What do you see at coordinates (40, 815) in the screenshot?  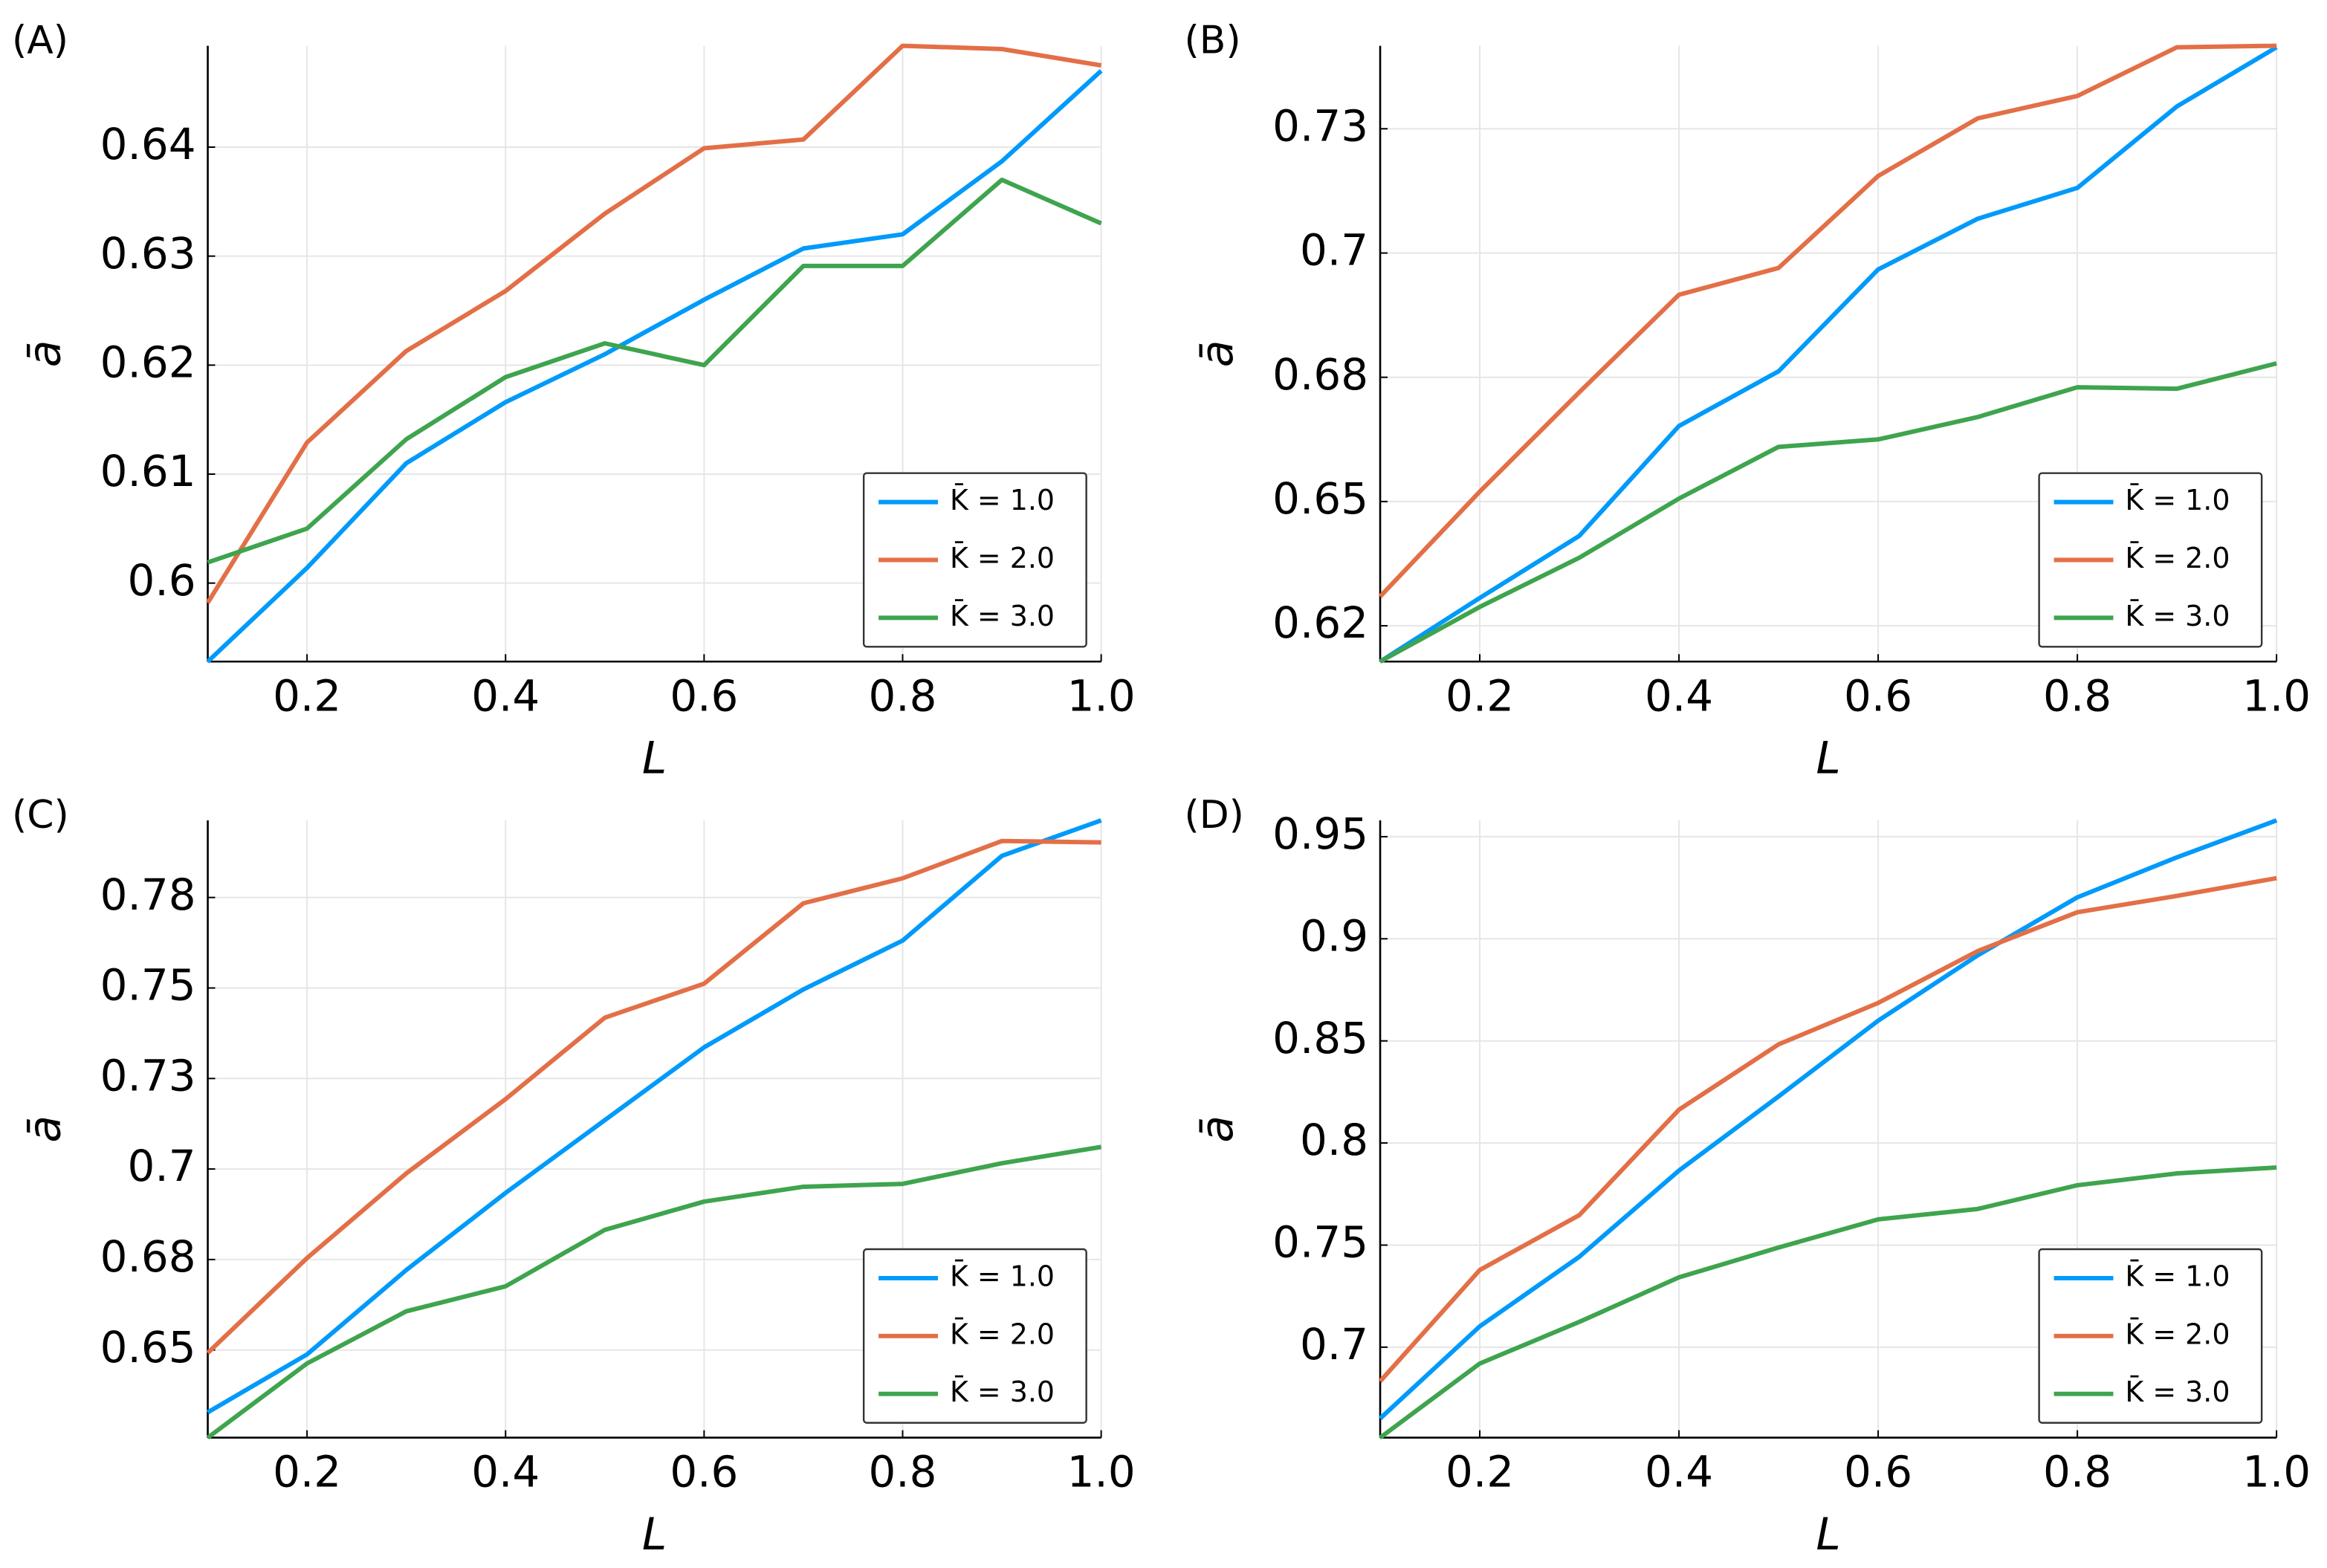 I see `panel-label: (C)` at bounding box center [40, 815].